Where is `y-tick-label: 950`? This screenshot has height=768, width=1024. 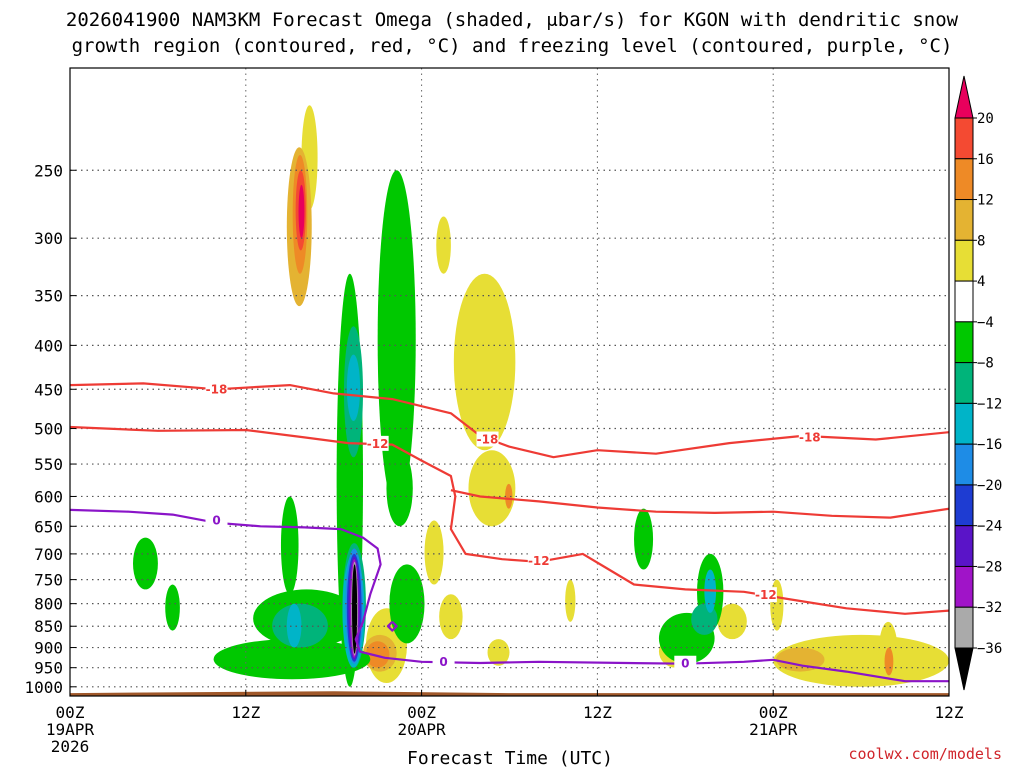
y-tick-label: 950 is located at coordinates (48, 668).